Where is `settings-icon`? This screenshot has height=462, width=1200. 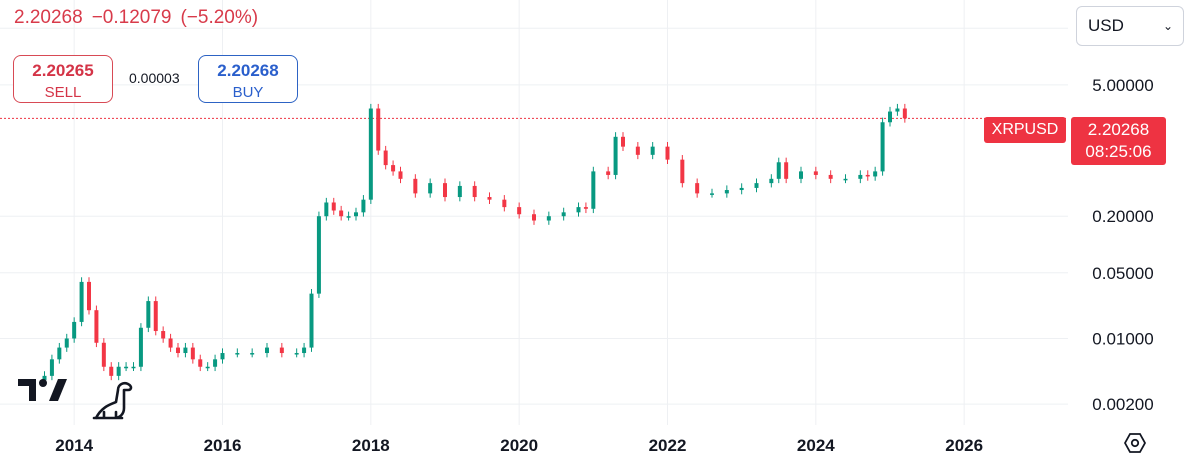 settings-icon is located at coordinates (1135, 443).